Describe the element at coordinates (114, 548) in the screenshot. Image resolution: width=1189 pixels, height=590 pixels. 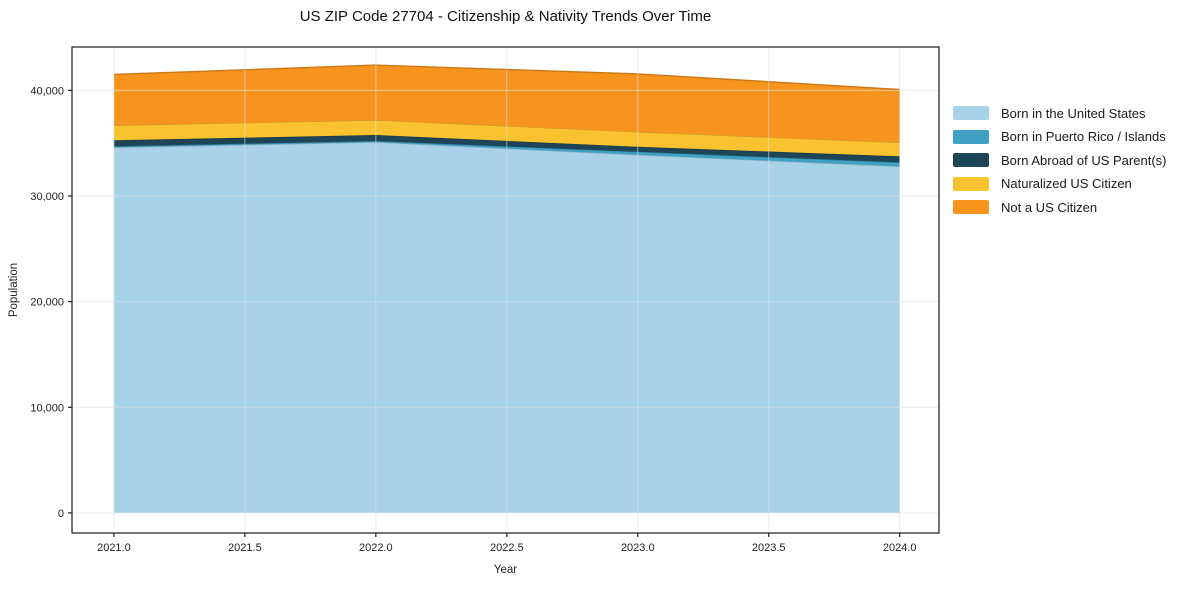
I see `x-tick-label: 2021.0` at that location.